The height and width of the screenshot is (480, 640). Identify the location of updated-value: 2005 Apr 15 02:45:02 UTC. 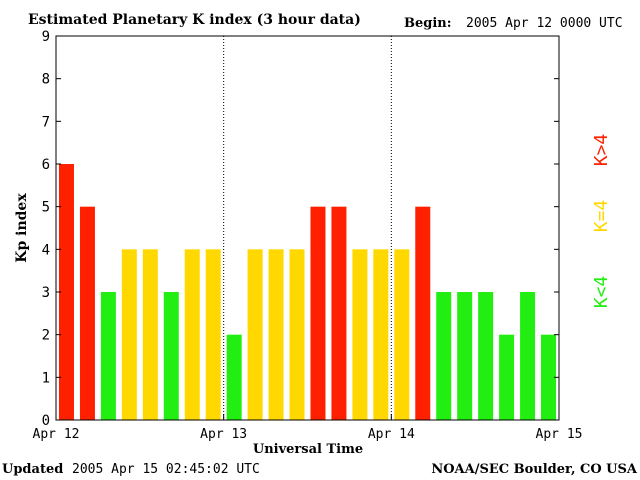
(166, 469).